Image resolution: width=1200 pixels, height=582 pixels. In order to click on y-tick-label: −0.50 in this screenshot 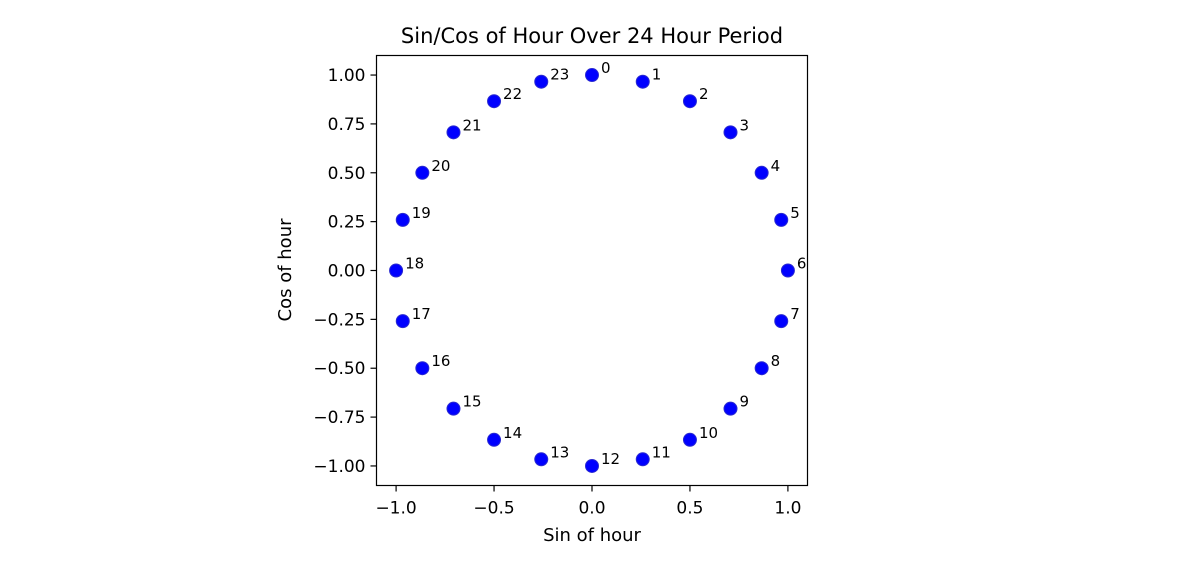, I will do `click(339, 369)`.